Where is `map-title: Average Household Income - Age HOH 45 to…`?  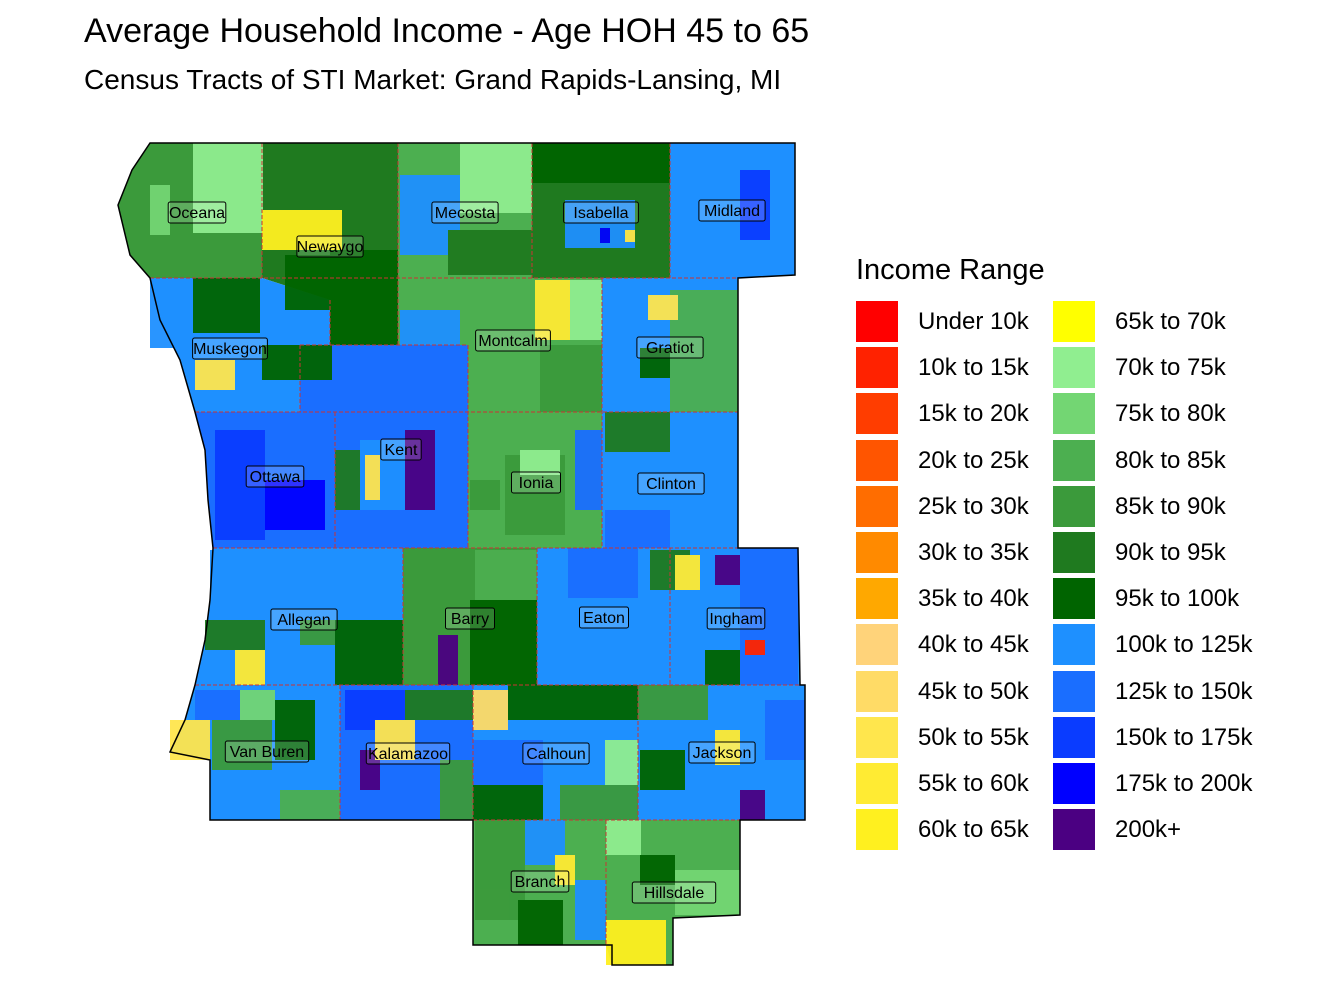
map-title: Average Household Income - Age HOH 45 to… is located at coordinates (447, 31).